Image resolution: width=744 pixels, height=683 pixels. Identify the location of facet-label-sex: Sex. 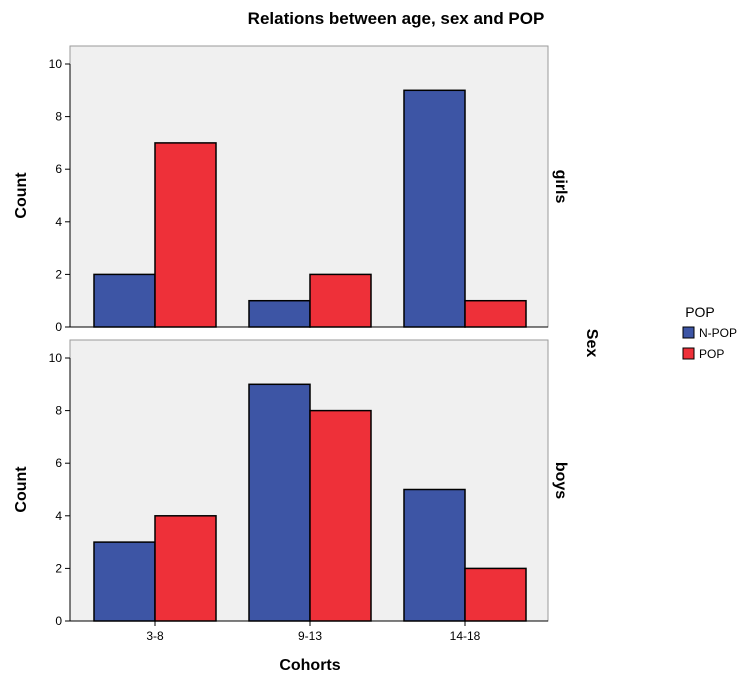
(591, 343).